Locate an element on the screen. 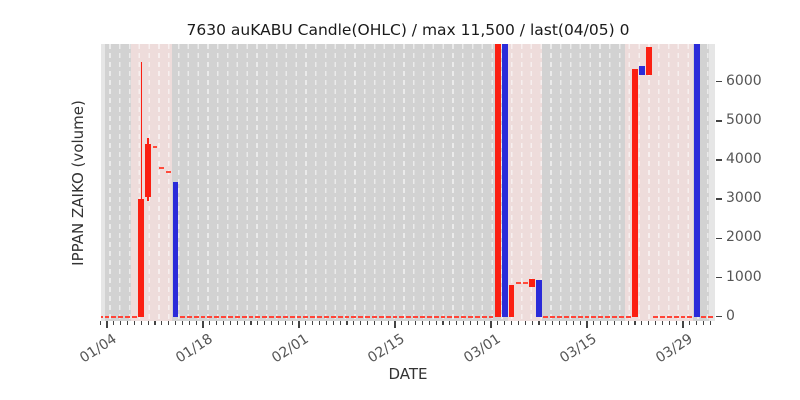 This screenshot has height=400, width=800. candle-upper-wick is located at coordinates (148, 141).